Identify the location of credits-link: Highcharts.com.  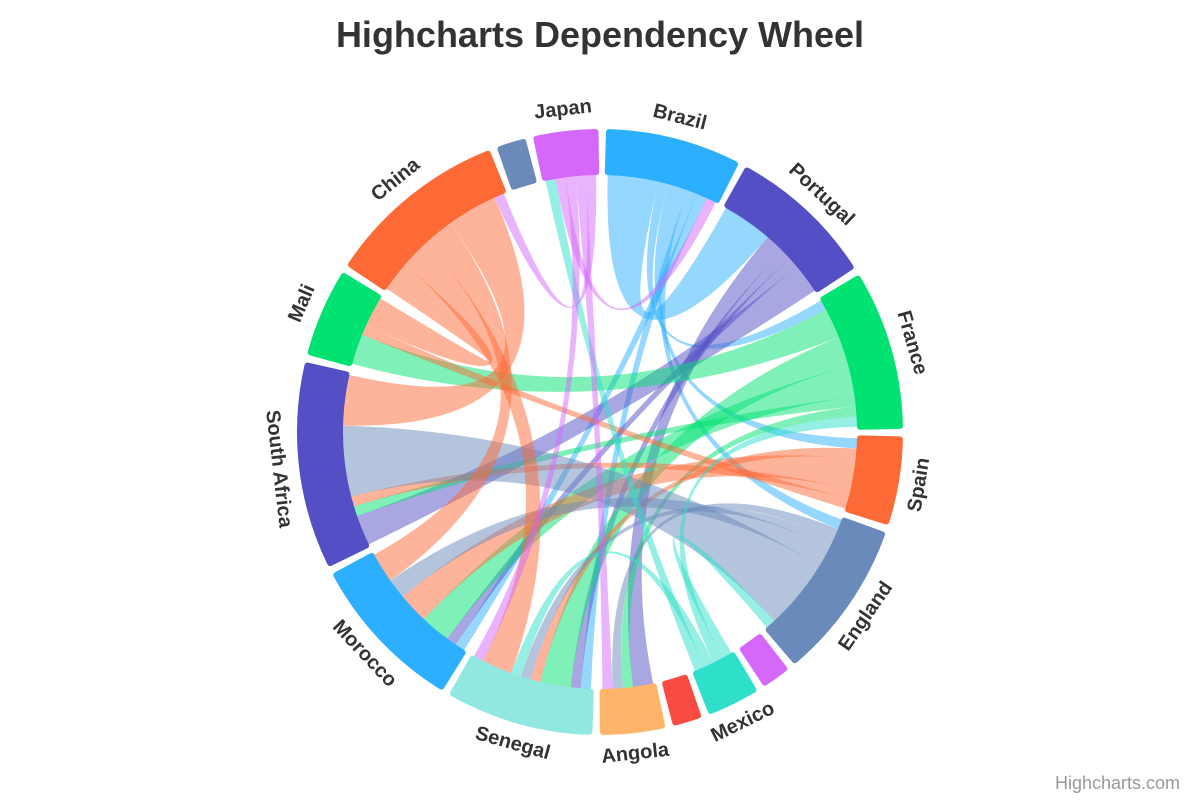
(1117, 783).